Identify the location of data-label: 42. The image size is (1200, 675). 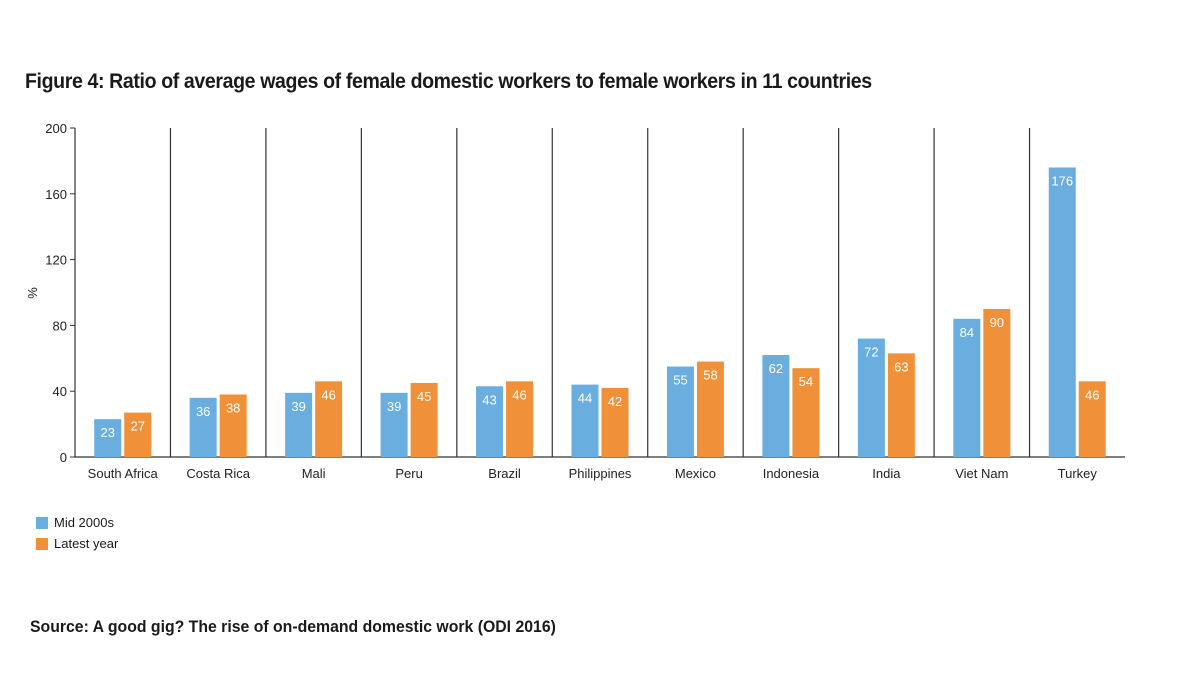
(615, 401).